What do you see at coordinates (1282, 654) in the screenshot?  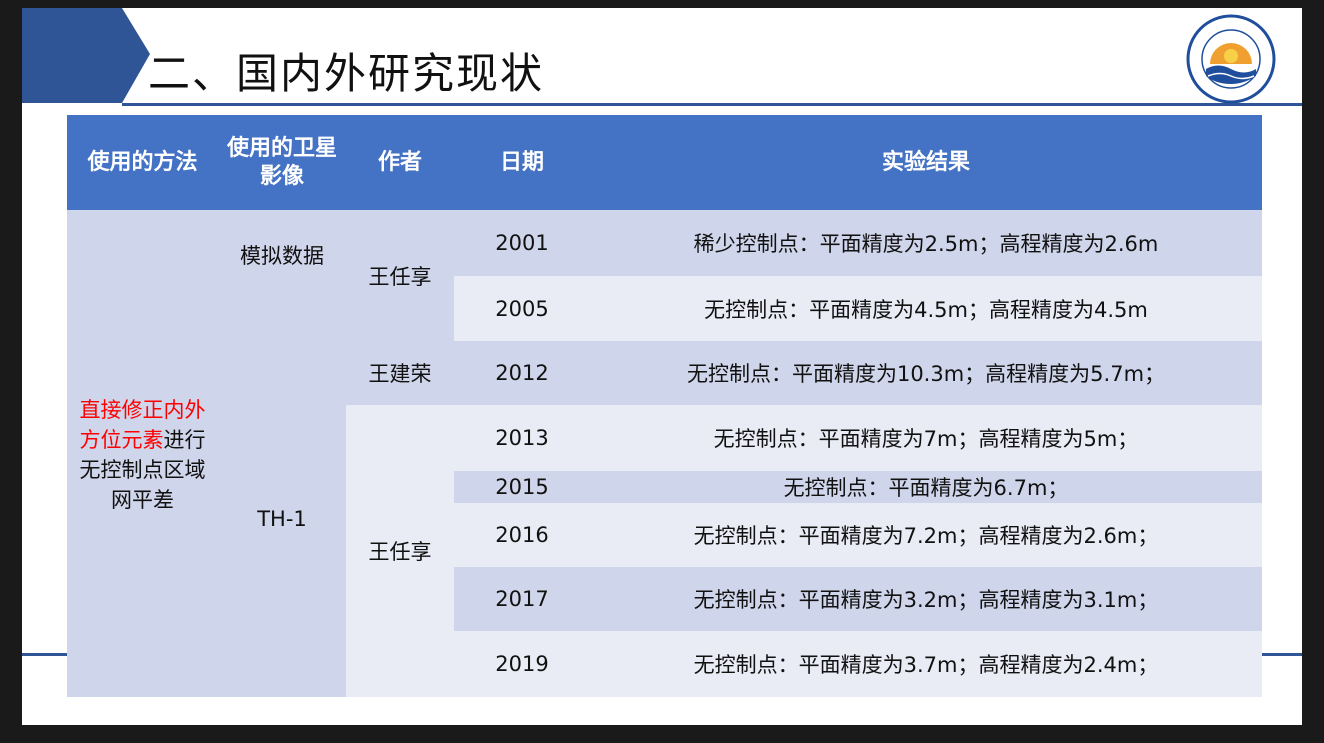 I see `bottom-rule-right` at bounding box center [1282, 654].